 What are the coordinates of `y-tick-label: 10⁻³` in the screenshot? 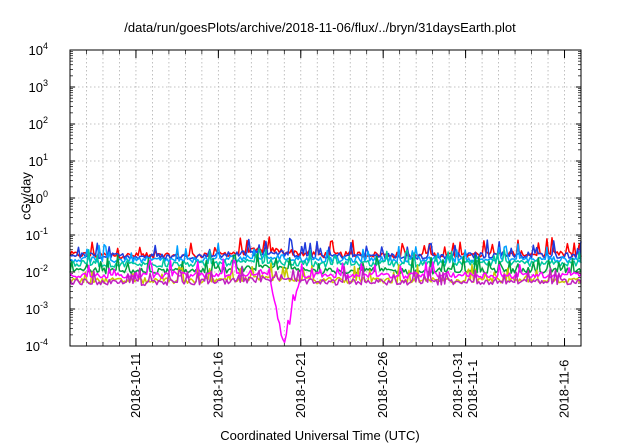 It's located at (37, 308).